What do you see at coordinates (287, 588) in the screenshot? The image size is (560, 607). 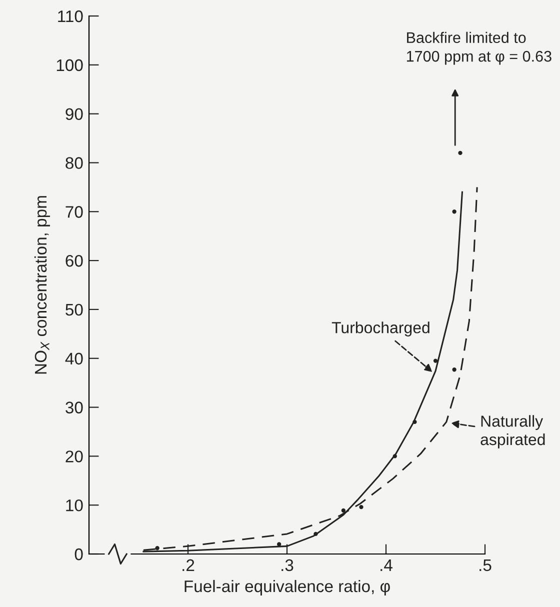 I see `x-axis-title: Fuel-air equivalence ratio, φ` at bounding box center [287, 588].